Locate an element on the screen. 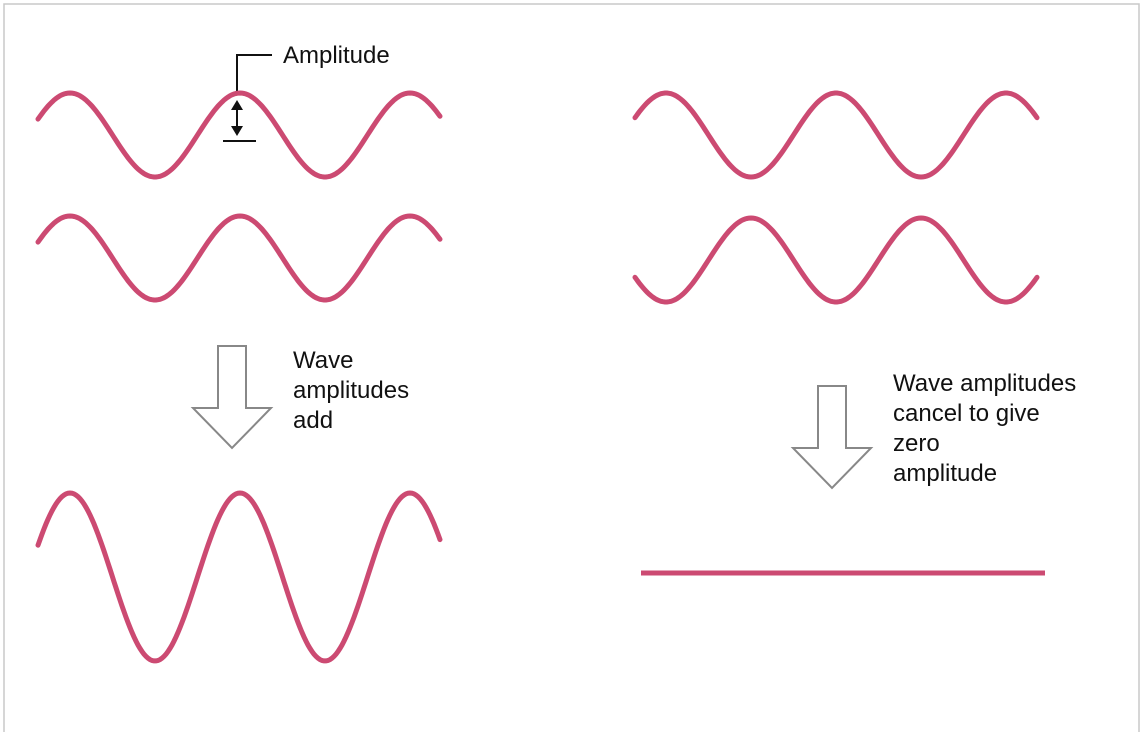 This screenshot has height=732, width=1144. label-leader is located at coordinates (254, 73).